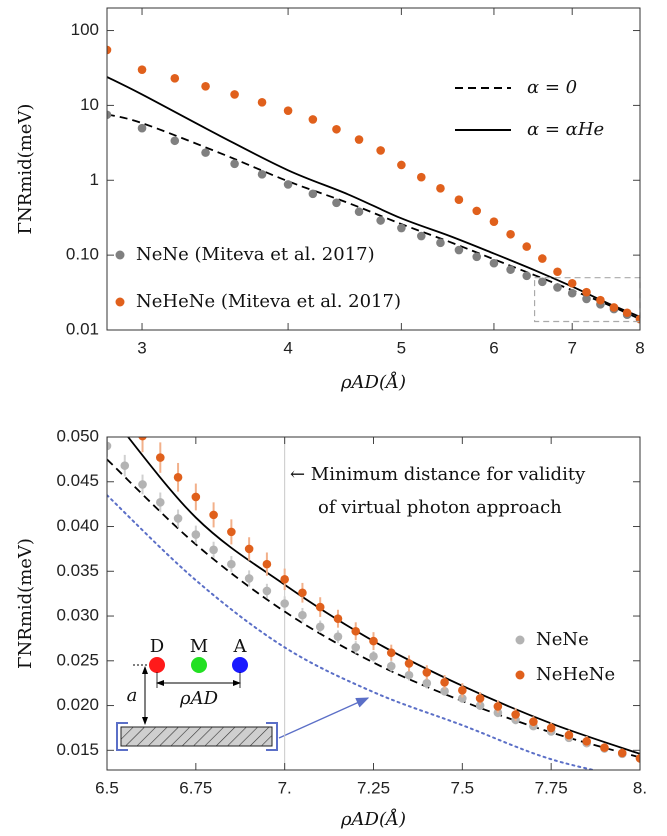  I want to click on legend-label: NeHeNe (Miteva et al. 2017), so click(268, 301).